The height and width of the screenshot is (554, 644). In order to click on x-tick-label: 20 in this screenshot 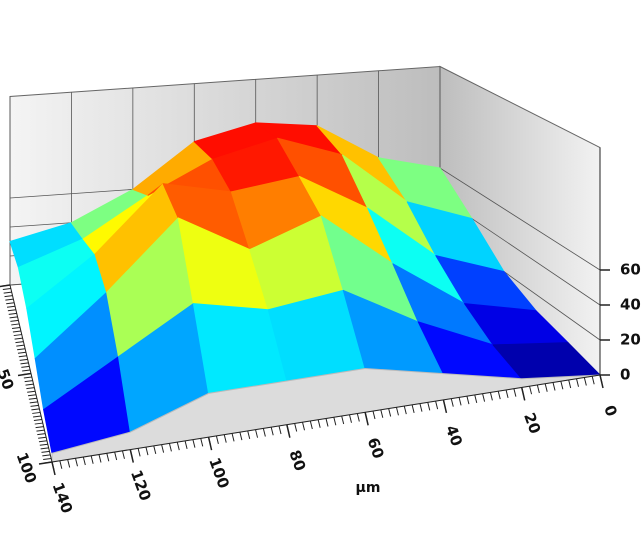, I will do `click(532, 423)`.